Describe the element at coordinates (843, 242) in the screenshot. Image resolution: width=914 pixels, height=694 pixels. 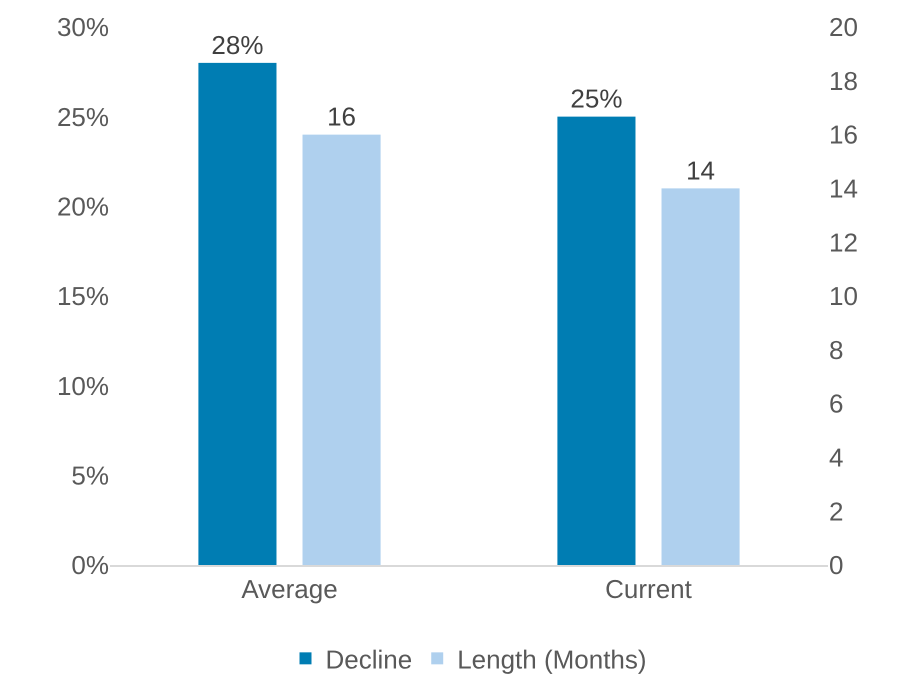
I see `y2-tick-label: 12` at that location.